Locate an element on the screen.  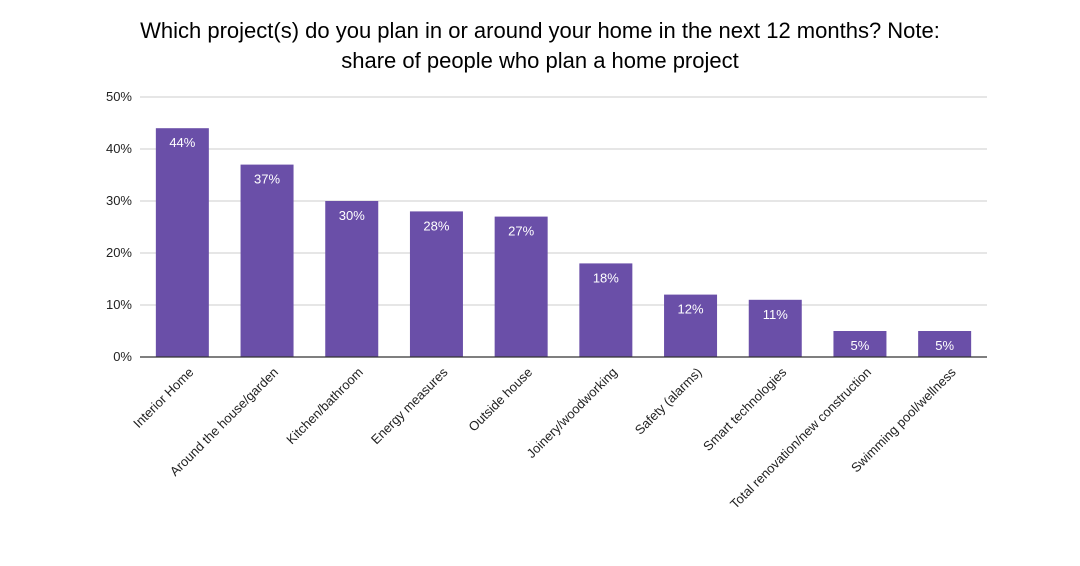
data-label: 44% is located at coordinates (182, 142).